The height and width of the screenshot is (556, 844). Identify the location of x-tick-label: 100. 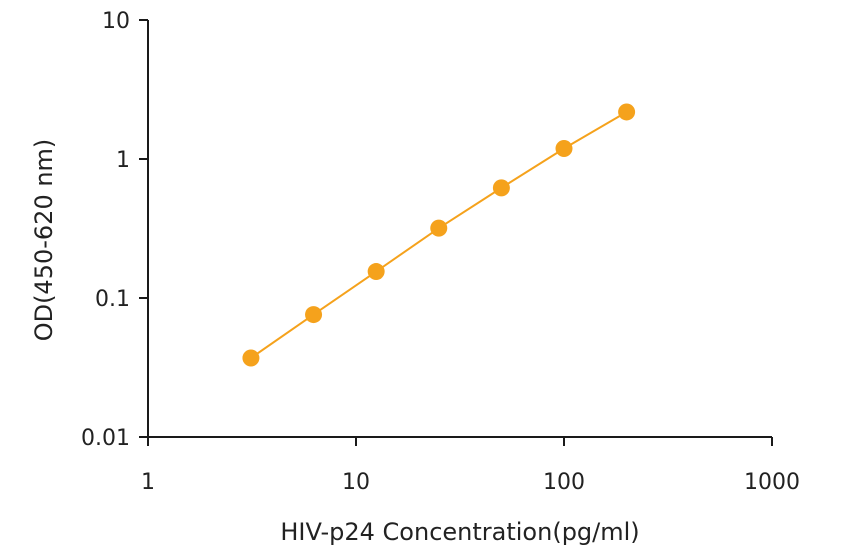
(564, 482).